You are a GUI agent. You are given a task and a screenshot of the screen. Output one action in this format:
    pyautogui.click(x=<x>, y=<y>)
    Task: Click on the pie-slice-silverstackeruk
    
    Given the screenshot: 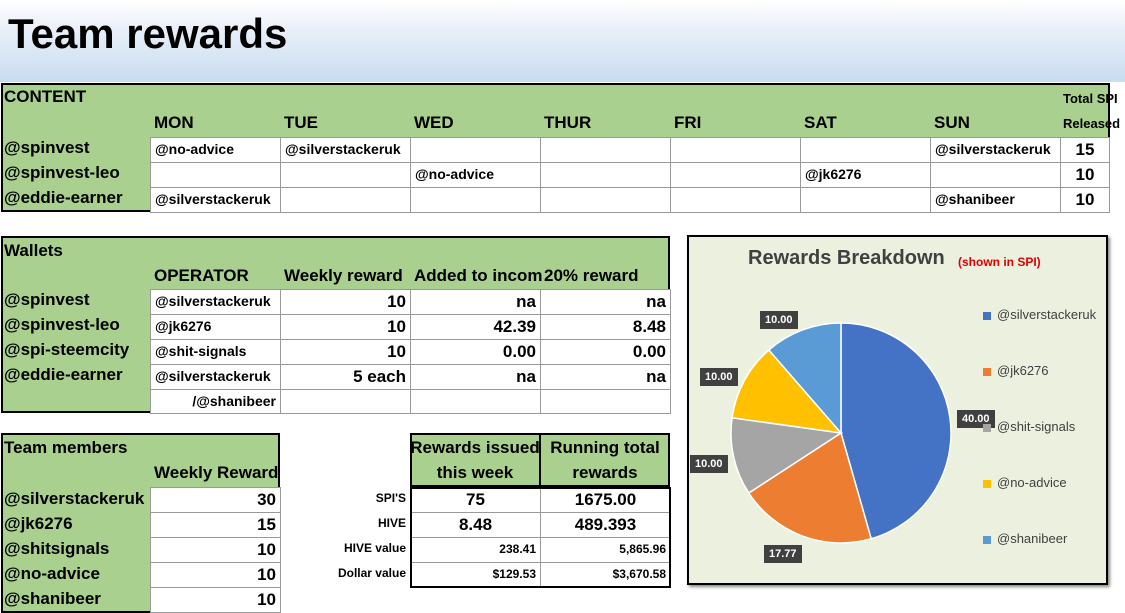 What is the action you would take?
    pyautogui.click(x=896, y=431)
    